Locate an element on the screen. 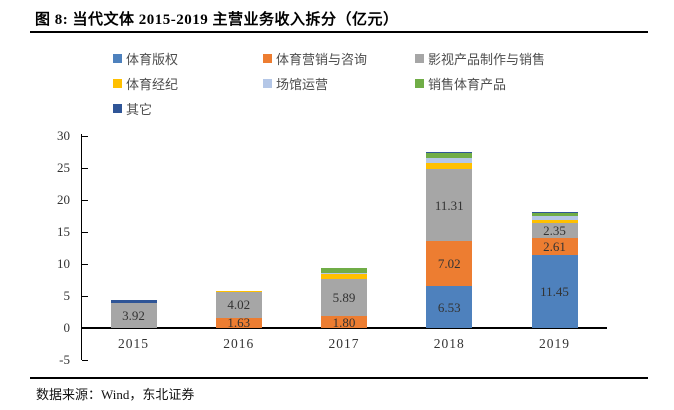 This screenshot has height=410, width=674. y-tick-label: 30 is located at coordinates (63, 135).